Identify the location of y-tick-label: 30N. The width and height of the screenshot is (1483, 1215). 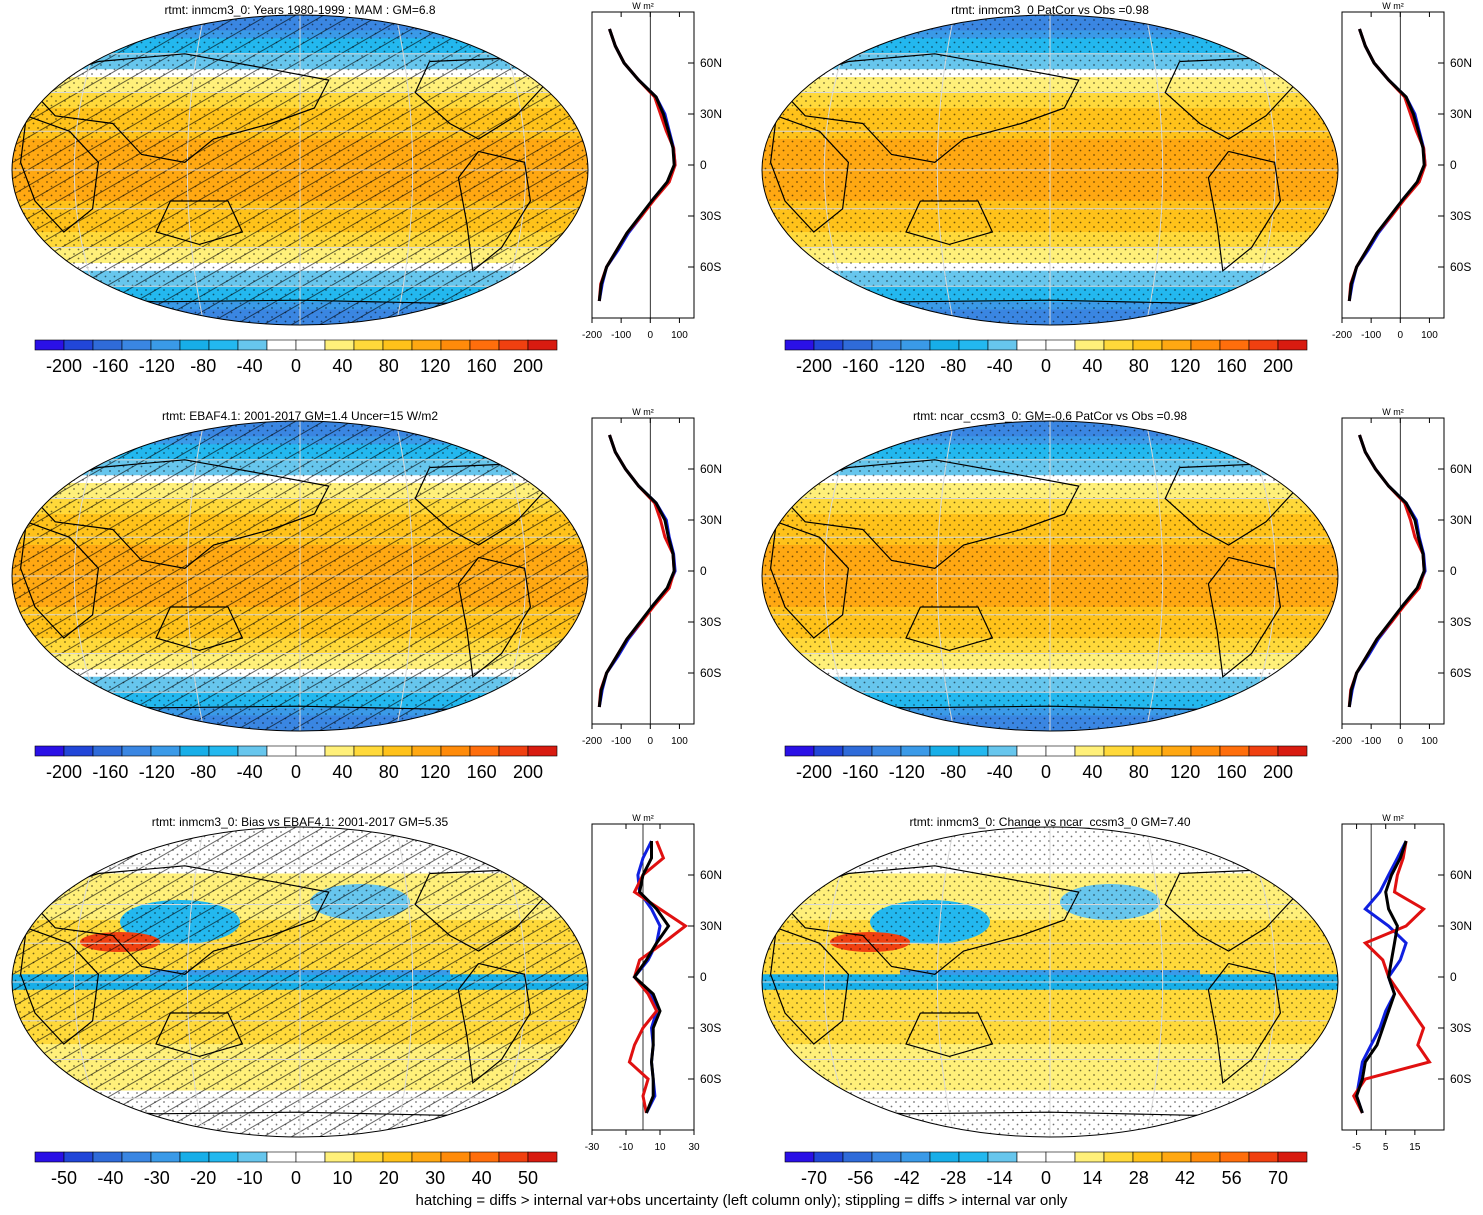
(711, 926).